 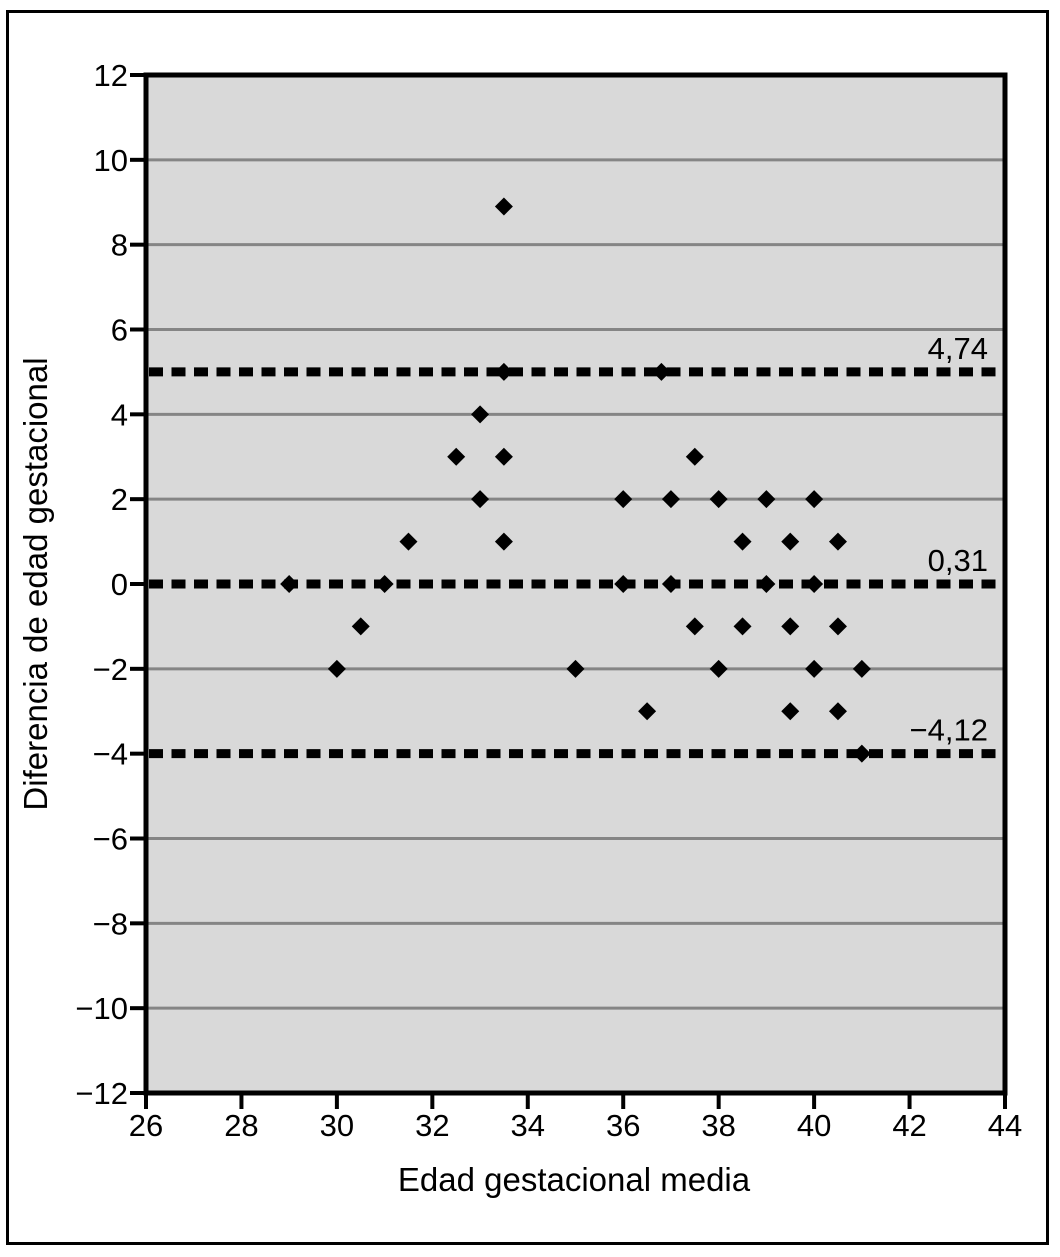 I want to click on x-tick-label-42: 42, so click(x=909, y=1125).